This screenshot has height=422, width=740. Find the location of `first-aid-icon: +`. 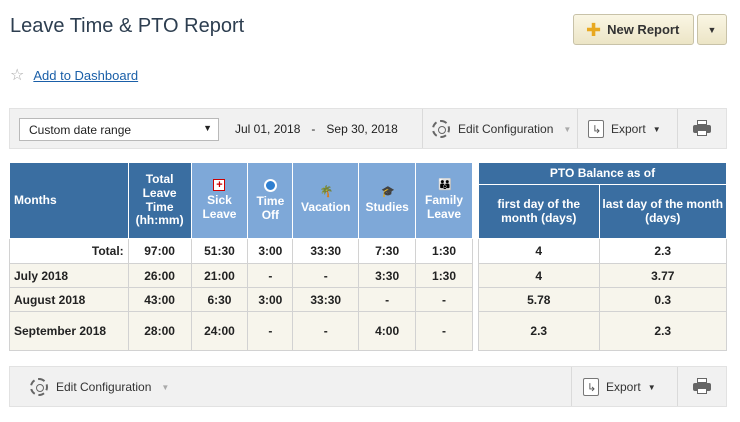

first-aid-icon: + is located at coordinates (219, 185).